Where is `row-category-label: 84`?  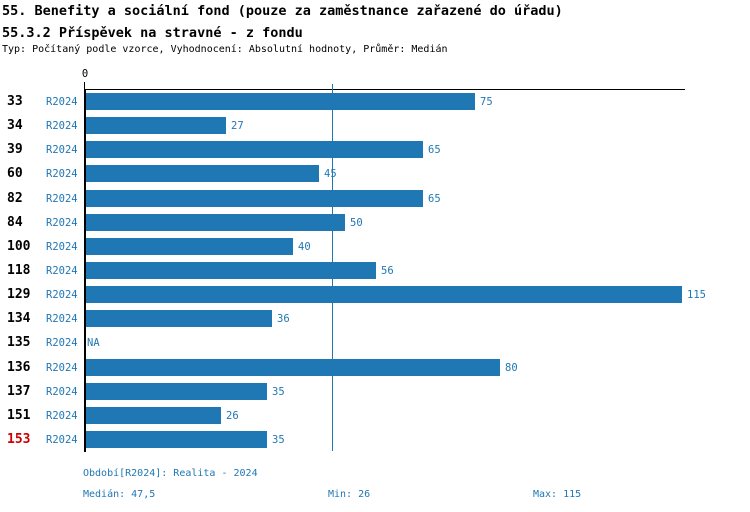
row-category-label: 84 is located at coordinates (15, 222).